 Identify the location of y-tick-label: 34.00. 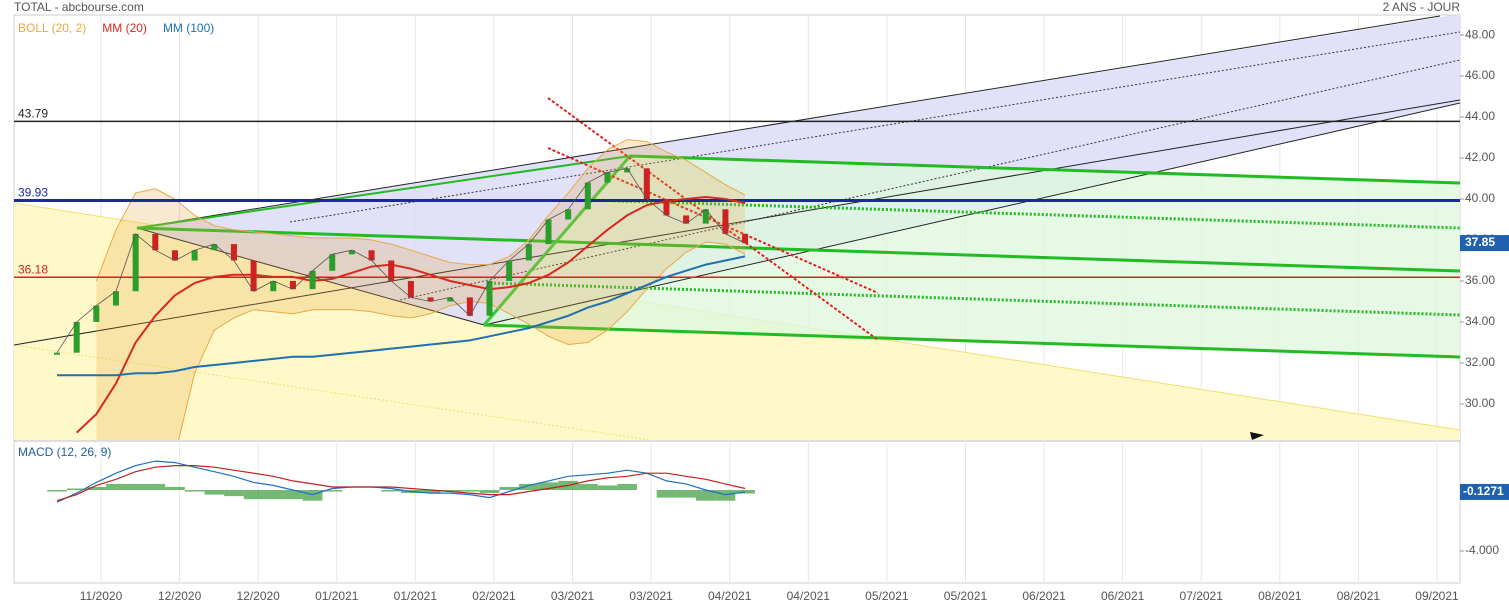
(1480, 321).